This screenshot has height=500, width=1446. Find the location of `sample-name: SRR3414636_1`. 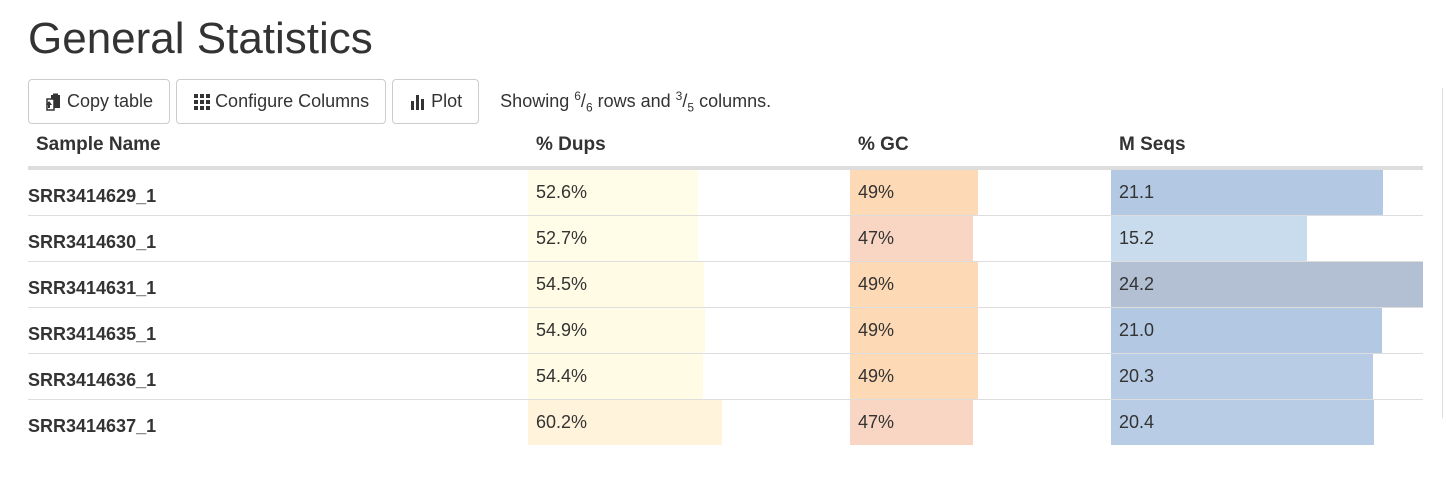

sample-name: SRR3414636_1 is located at coordinates (92, 380).